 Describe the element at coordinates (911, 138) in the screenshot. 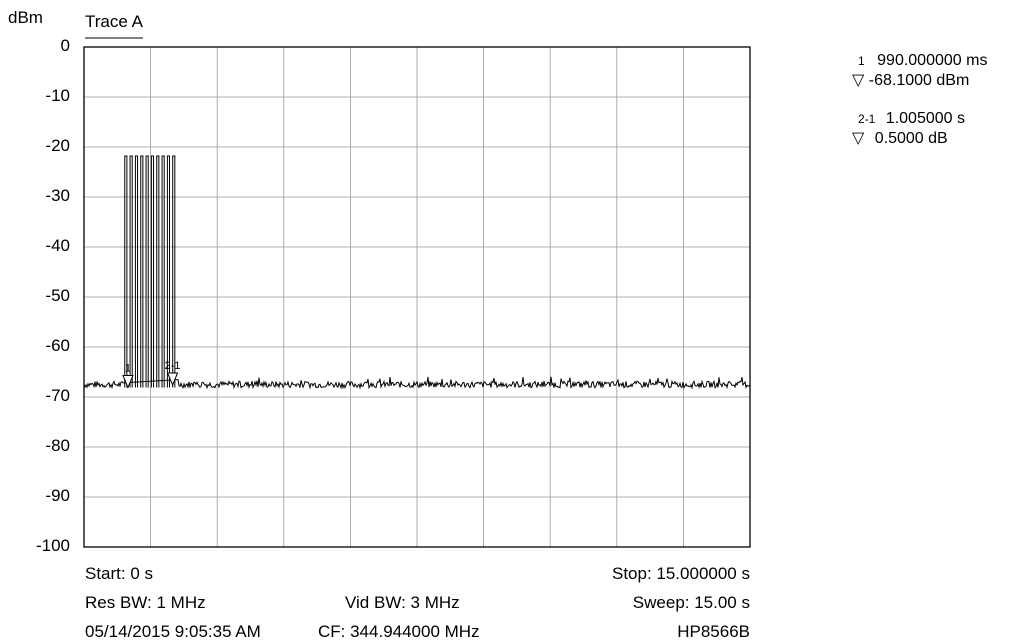

I see `marker-2-delta-amplitude: 0.5000 dB` at that location.